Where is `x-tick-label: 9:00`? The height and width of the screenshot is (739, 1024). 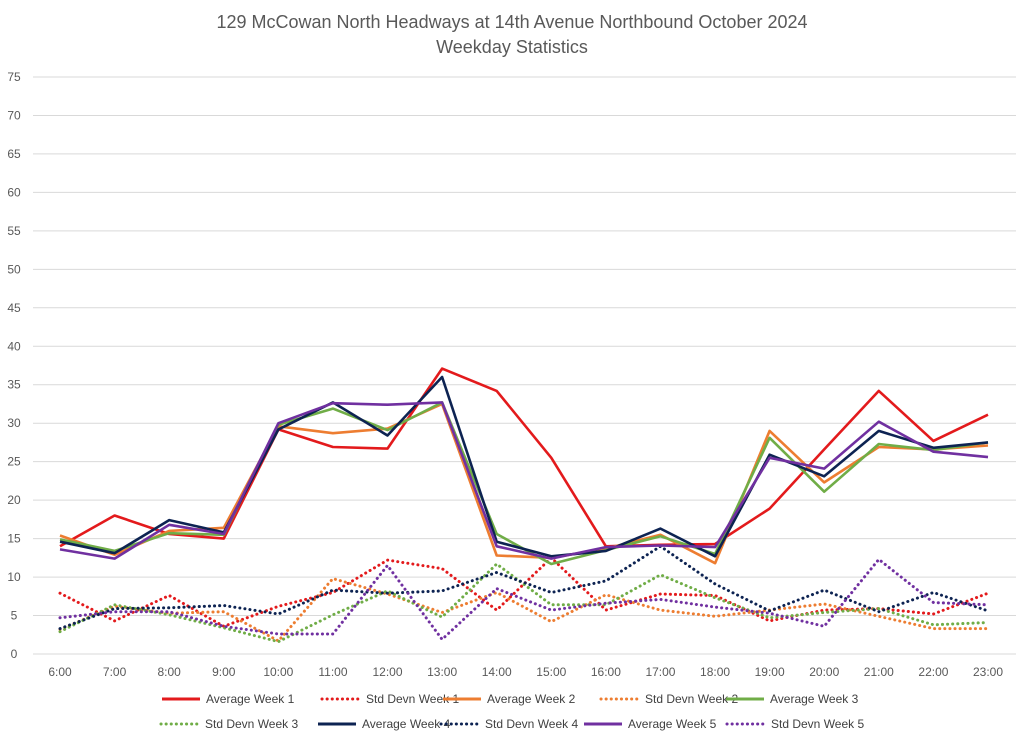 x-tick-label: 9:00 is located at coordinates (224, 672).